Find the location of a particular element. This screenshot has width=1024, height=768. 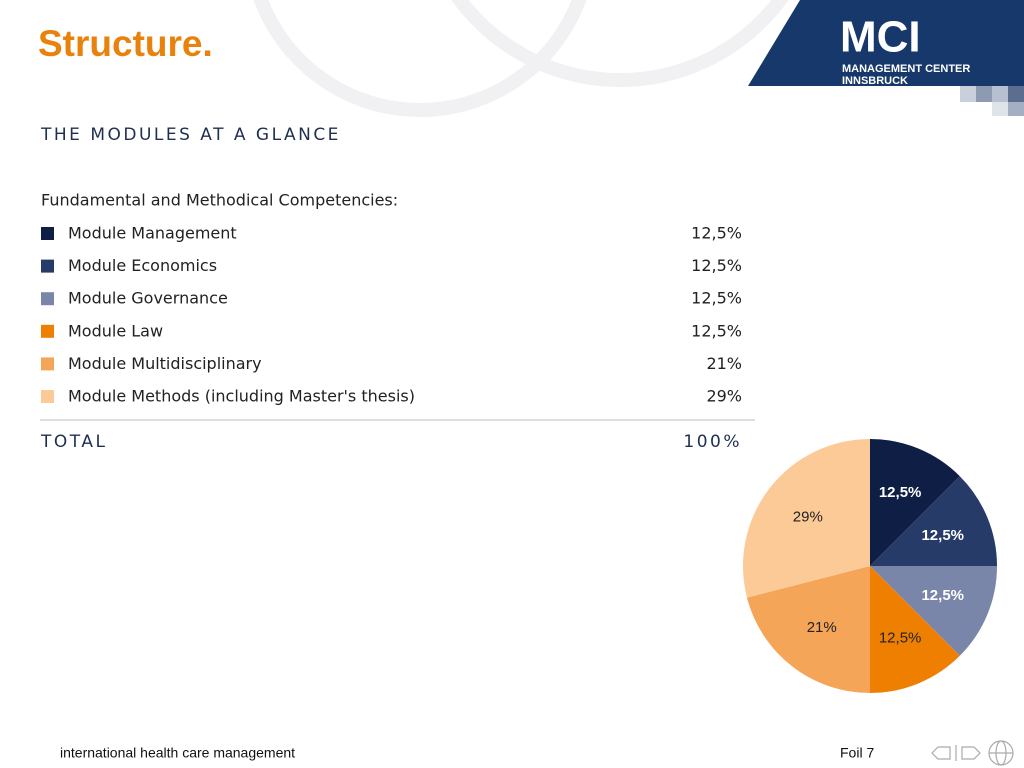

module-share: 29% is located at coordinates (724, 396).